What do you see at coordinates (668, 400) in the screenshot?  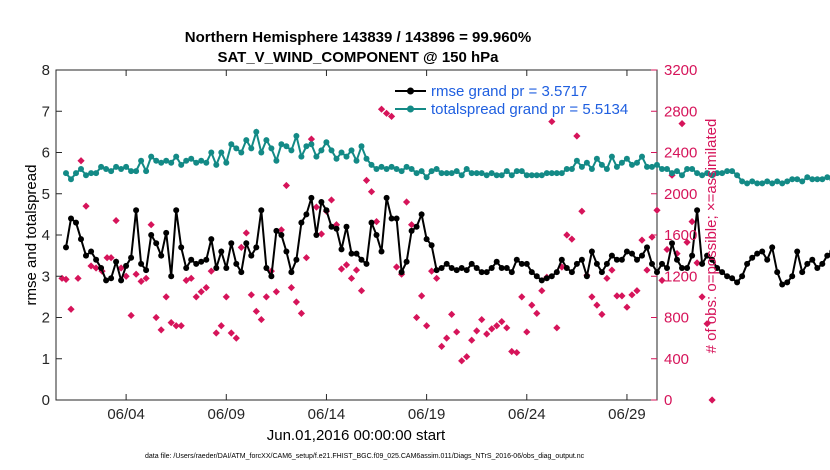 I see `y-right-tick-label-0: 0` at bounding box center [668, 400].